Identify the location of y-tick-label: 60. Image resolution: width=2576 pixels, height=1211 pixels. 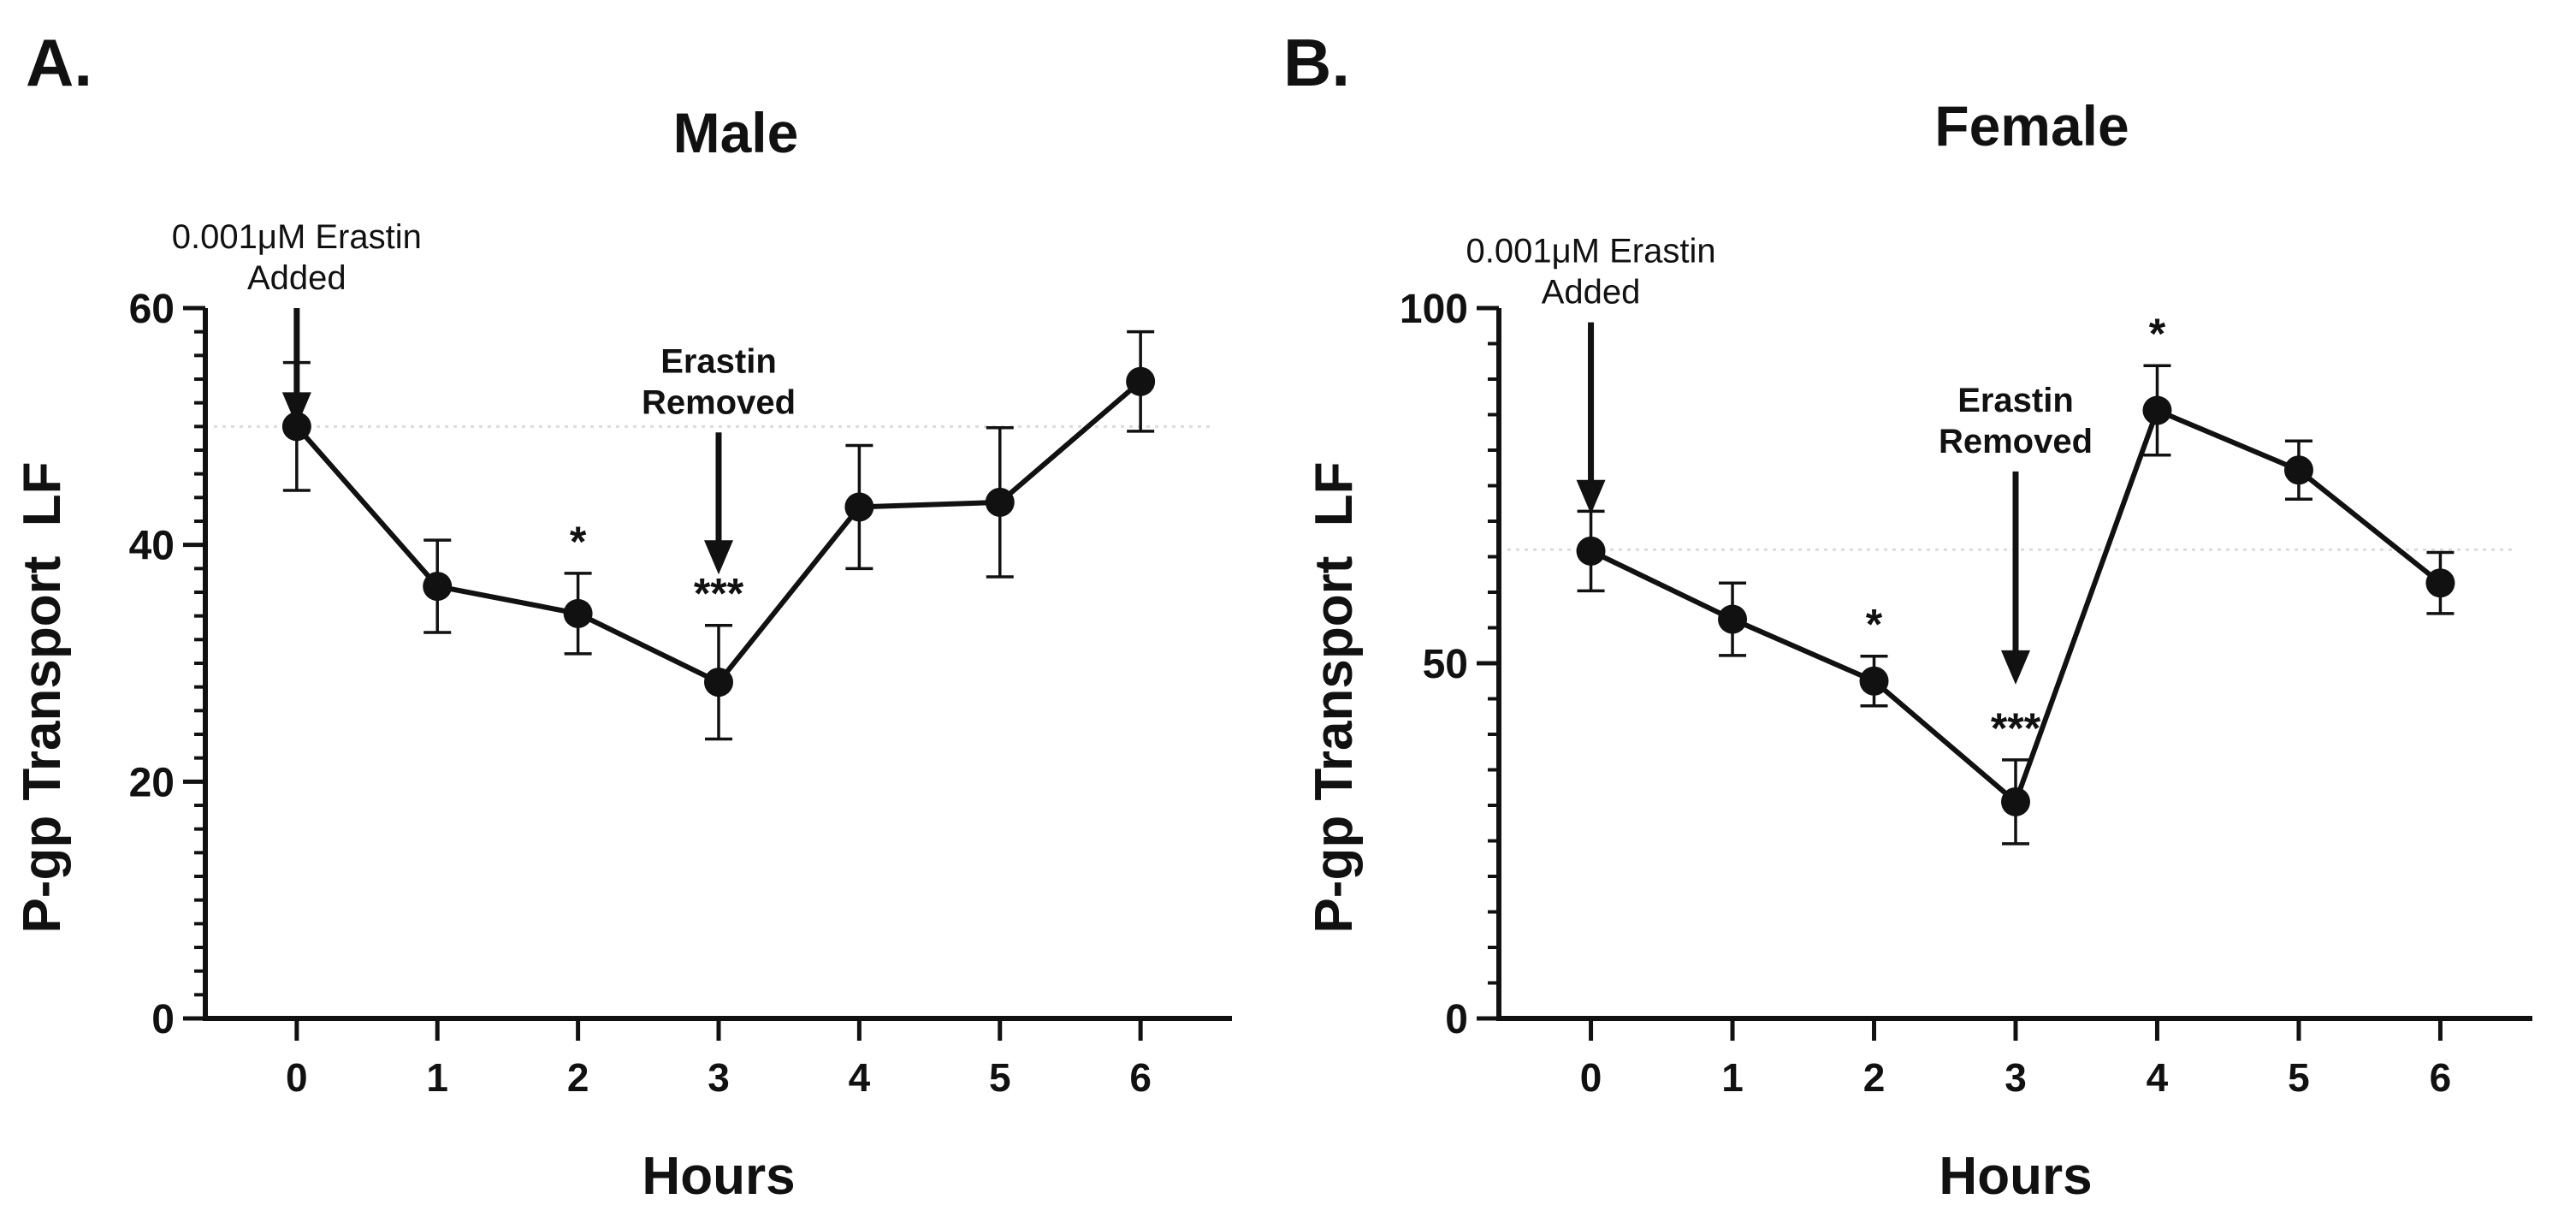
(152, 310).